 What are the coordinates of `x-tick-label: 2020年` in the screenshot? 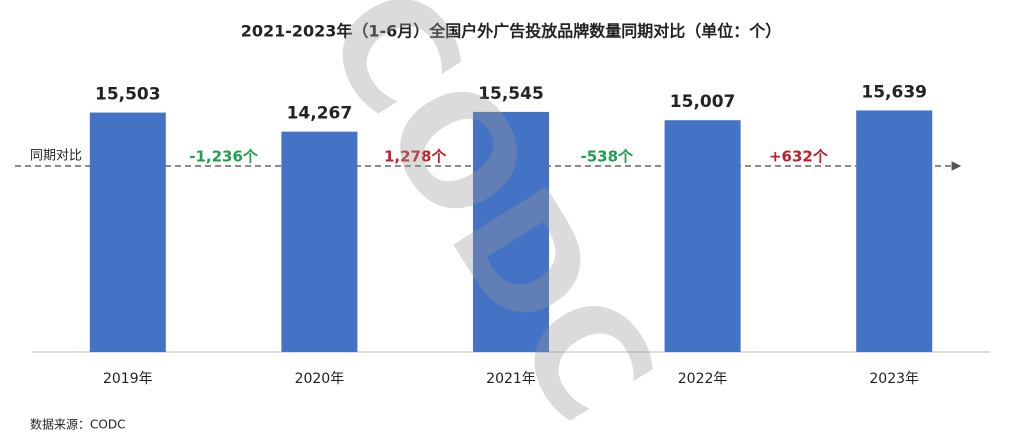 It's located at (320, 379).